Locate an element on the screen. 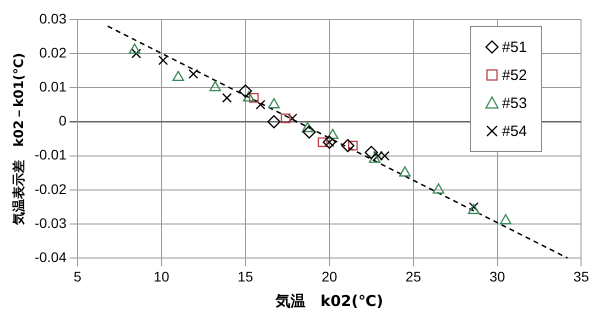 This screenshot has height=323, width=600. legend-label: #51 is located at coordinates (514, 47).